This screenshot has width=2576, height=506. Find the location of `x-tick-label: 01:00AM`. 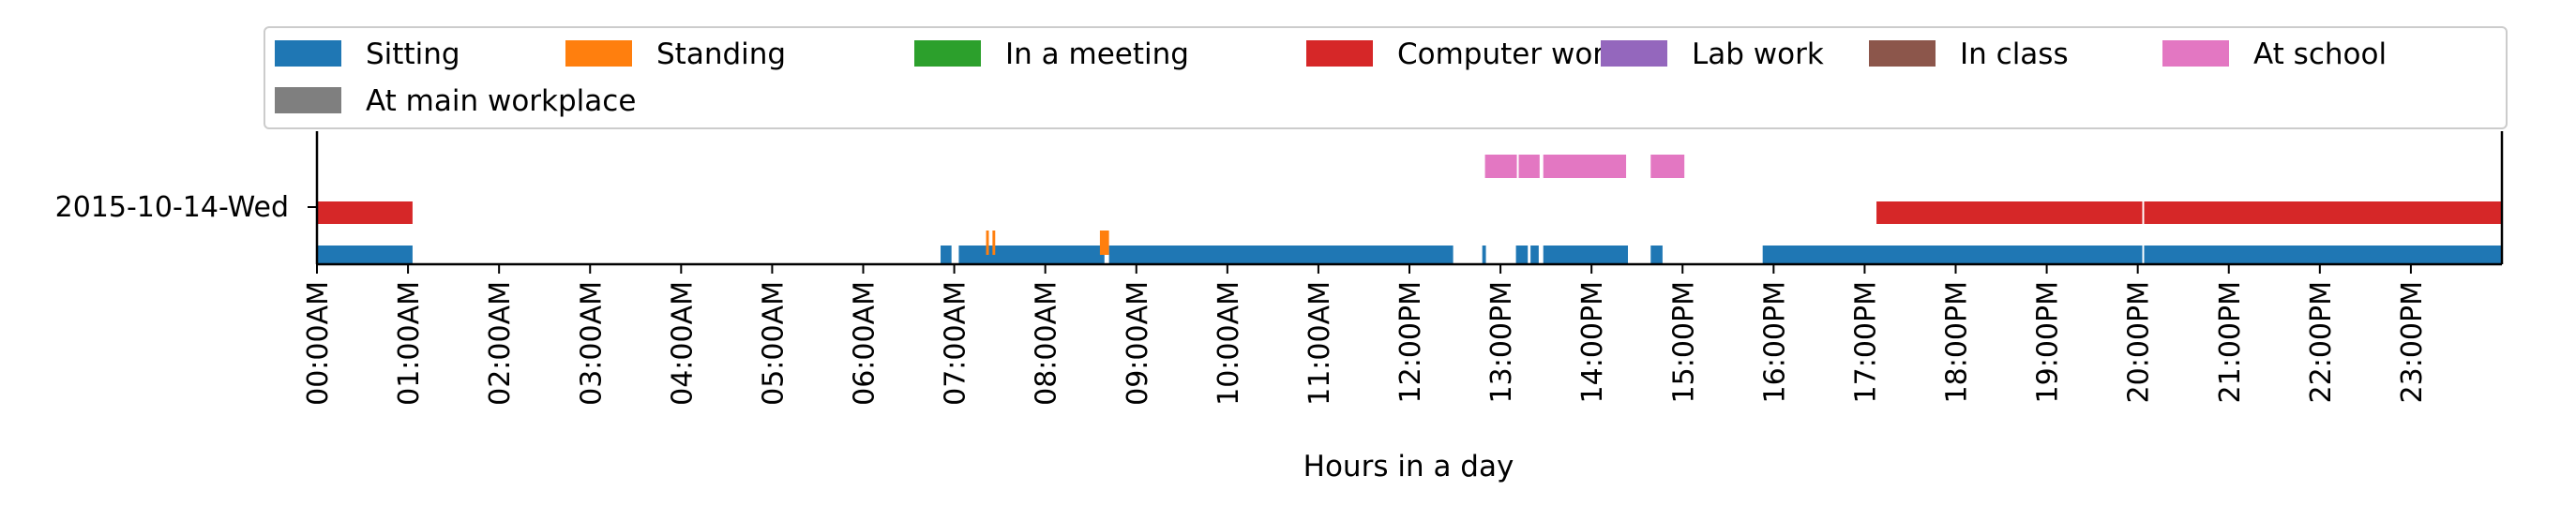

x-tick-label: 01:00AM is located at coordinates (409, 343).